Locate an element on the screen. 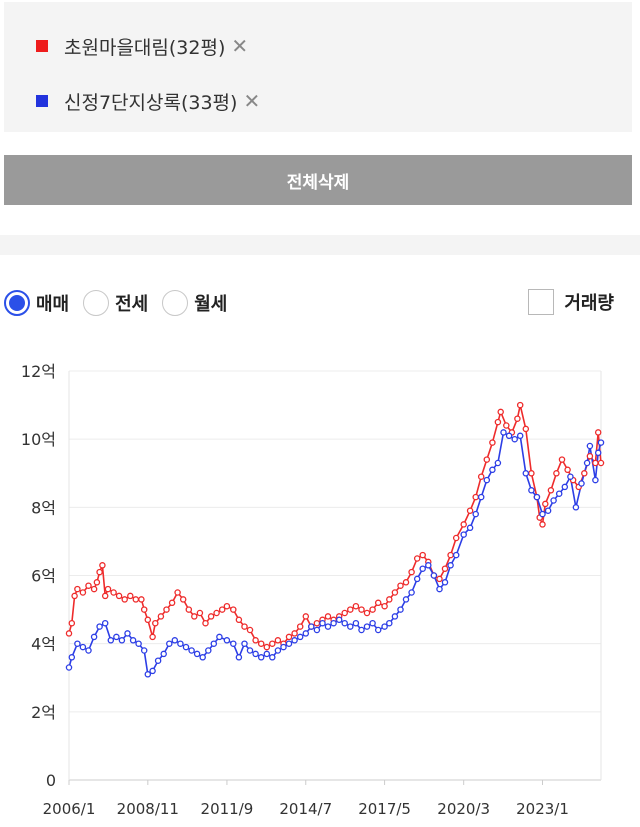 Image resolution: width=640 pixels, height=827 pixels. radio-unselected-icon is located at coordinates (96, 303).